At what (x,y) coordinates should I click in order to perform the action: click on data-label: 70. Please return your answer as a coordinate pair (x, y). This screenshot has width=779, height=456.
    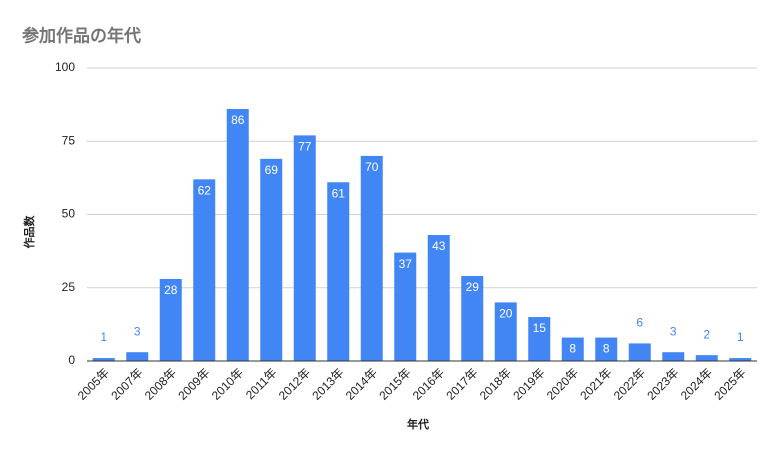
    Looking at the image, I should click on (372, 167).